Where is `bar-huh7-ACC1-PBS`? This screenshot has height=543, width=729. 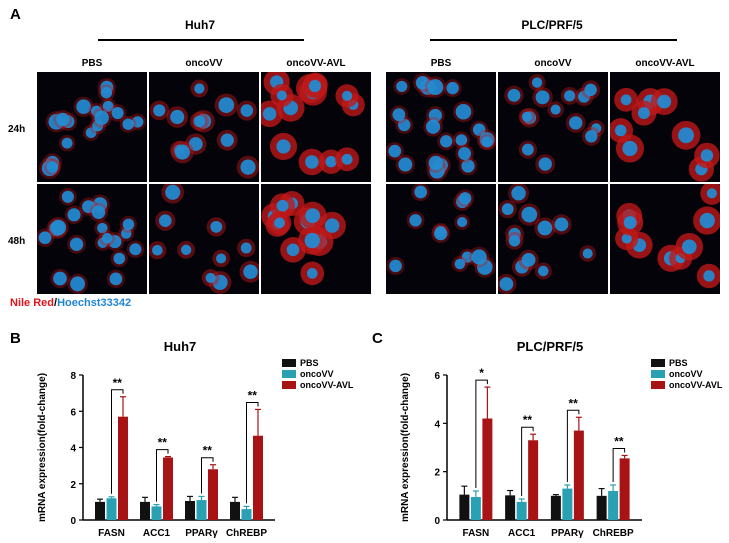 bar-huh7-ACC1-PBS is located at coordinates (145, 510).